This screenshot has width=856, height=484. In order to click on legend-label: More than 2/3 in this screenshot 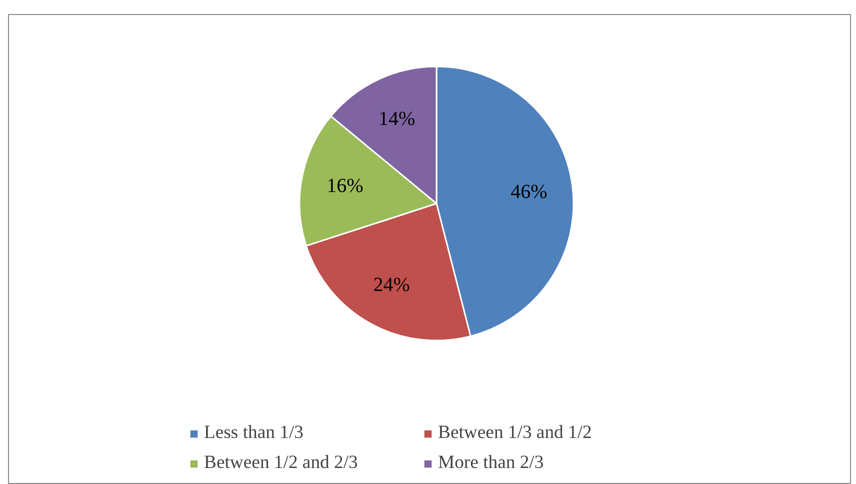, I will do `click(491, 463)`.